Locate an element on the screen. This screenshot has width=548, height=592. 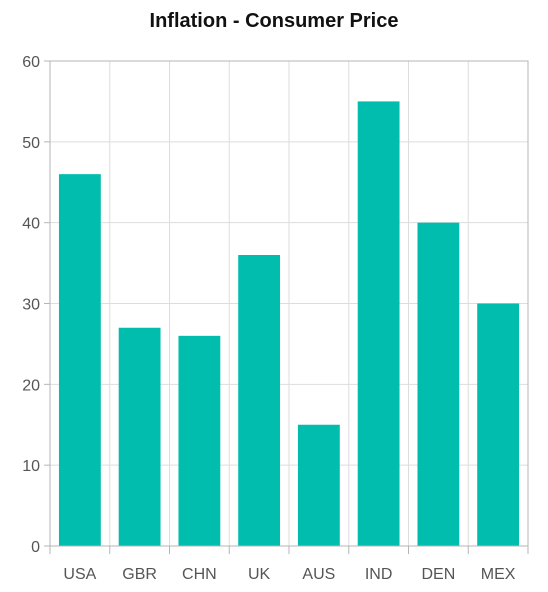
bar-aus is located at coordinates (318, 485).